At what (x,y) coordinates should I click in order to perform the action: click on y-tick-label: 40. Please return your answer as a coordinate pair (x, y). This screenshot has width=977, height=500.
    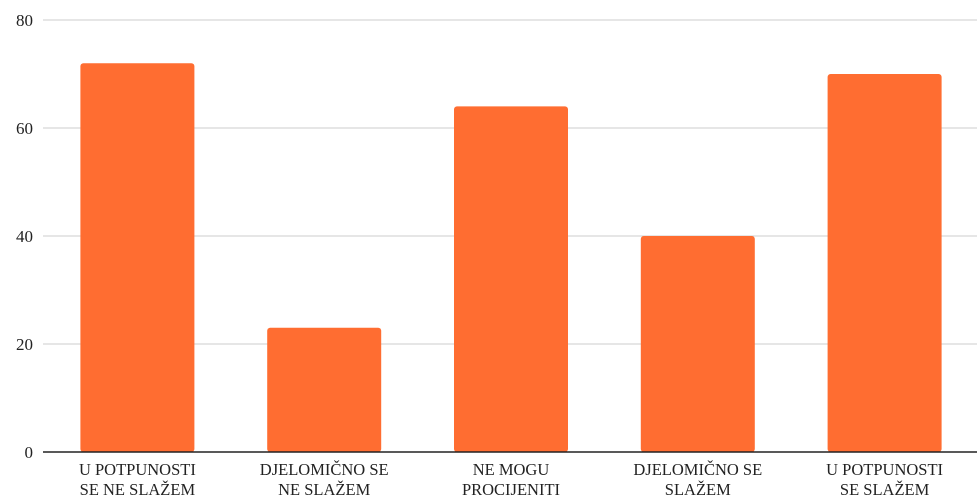
    Looking at the image, I should click on (24, 236).